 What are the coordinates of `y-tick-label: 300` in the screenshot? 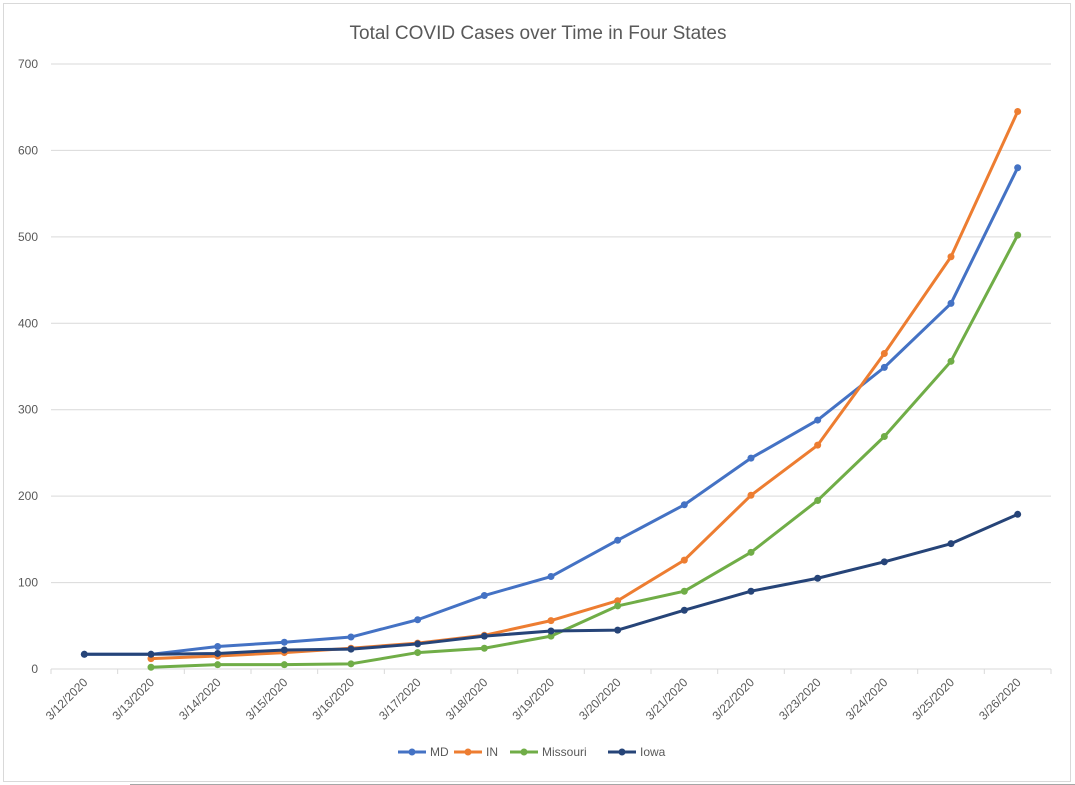 It's located at (28, 410).